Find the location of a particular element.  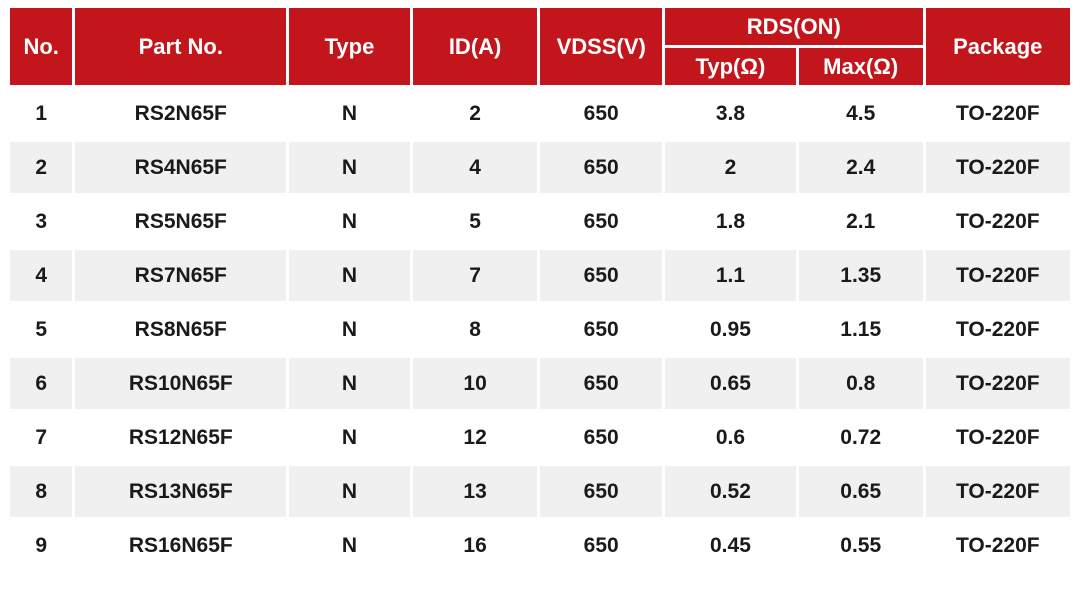

cell-rdson-max: 0.72 is located at coordinates (860, 437).